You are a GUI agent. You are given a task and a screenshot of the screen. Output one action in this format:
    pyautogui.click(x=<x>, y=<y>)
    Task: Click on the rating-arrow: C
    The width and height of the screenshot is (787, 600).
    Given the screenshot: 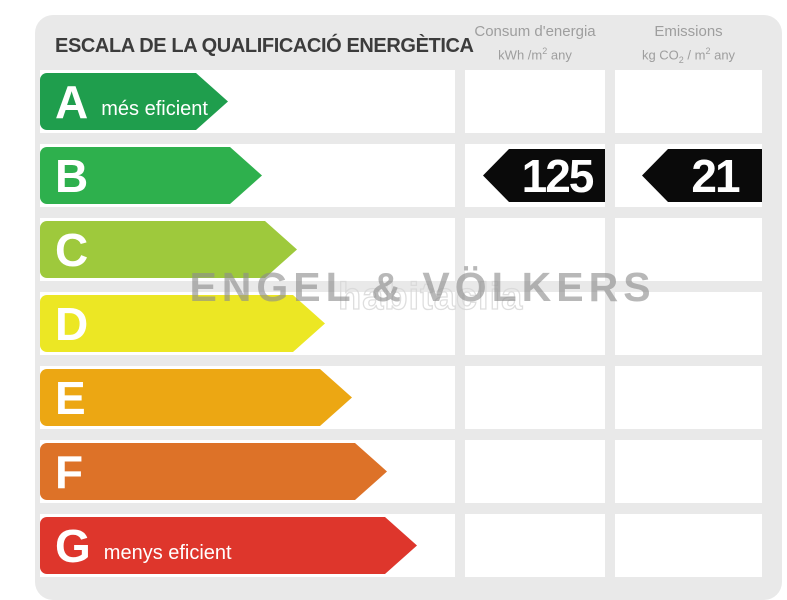 What is the action you would take?
    pyautogui.click(x=168, y=249)
    